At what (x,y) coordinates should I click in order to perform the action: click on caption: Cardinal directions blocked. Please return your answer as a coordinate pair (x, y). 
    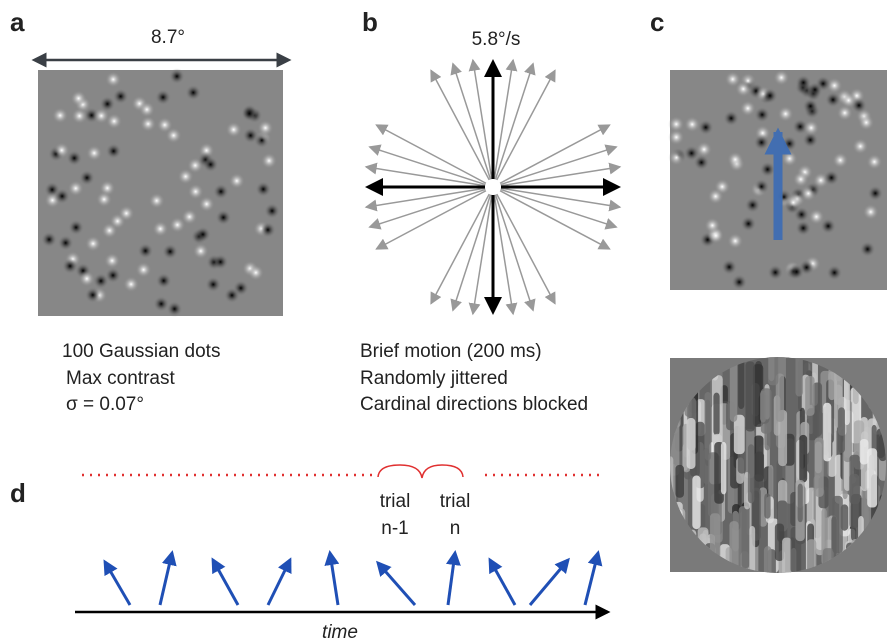
    Looking at the image, I should click on (474, 404).